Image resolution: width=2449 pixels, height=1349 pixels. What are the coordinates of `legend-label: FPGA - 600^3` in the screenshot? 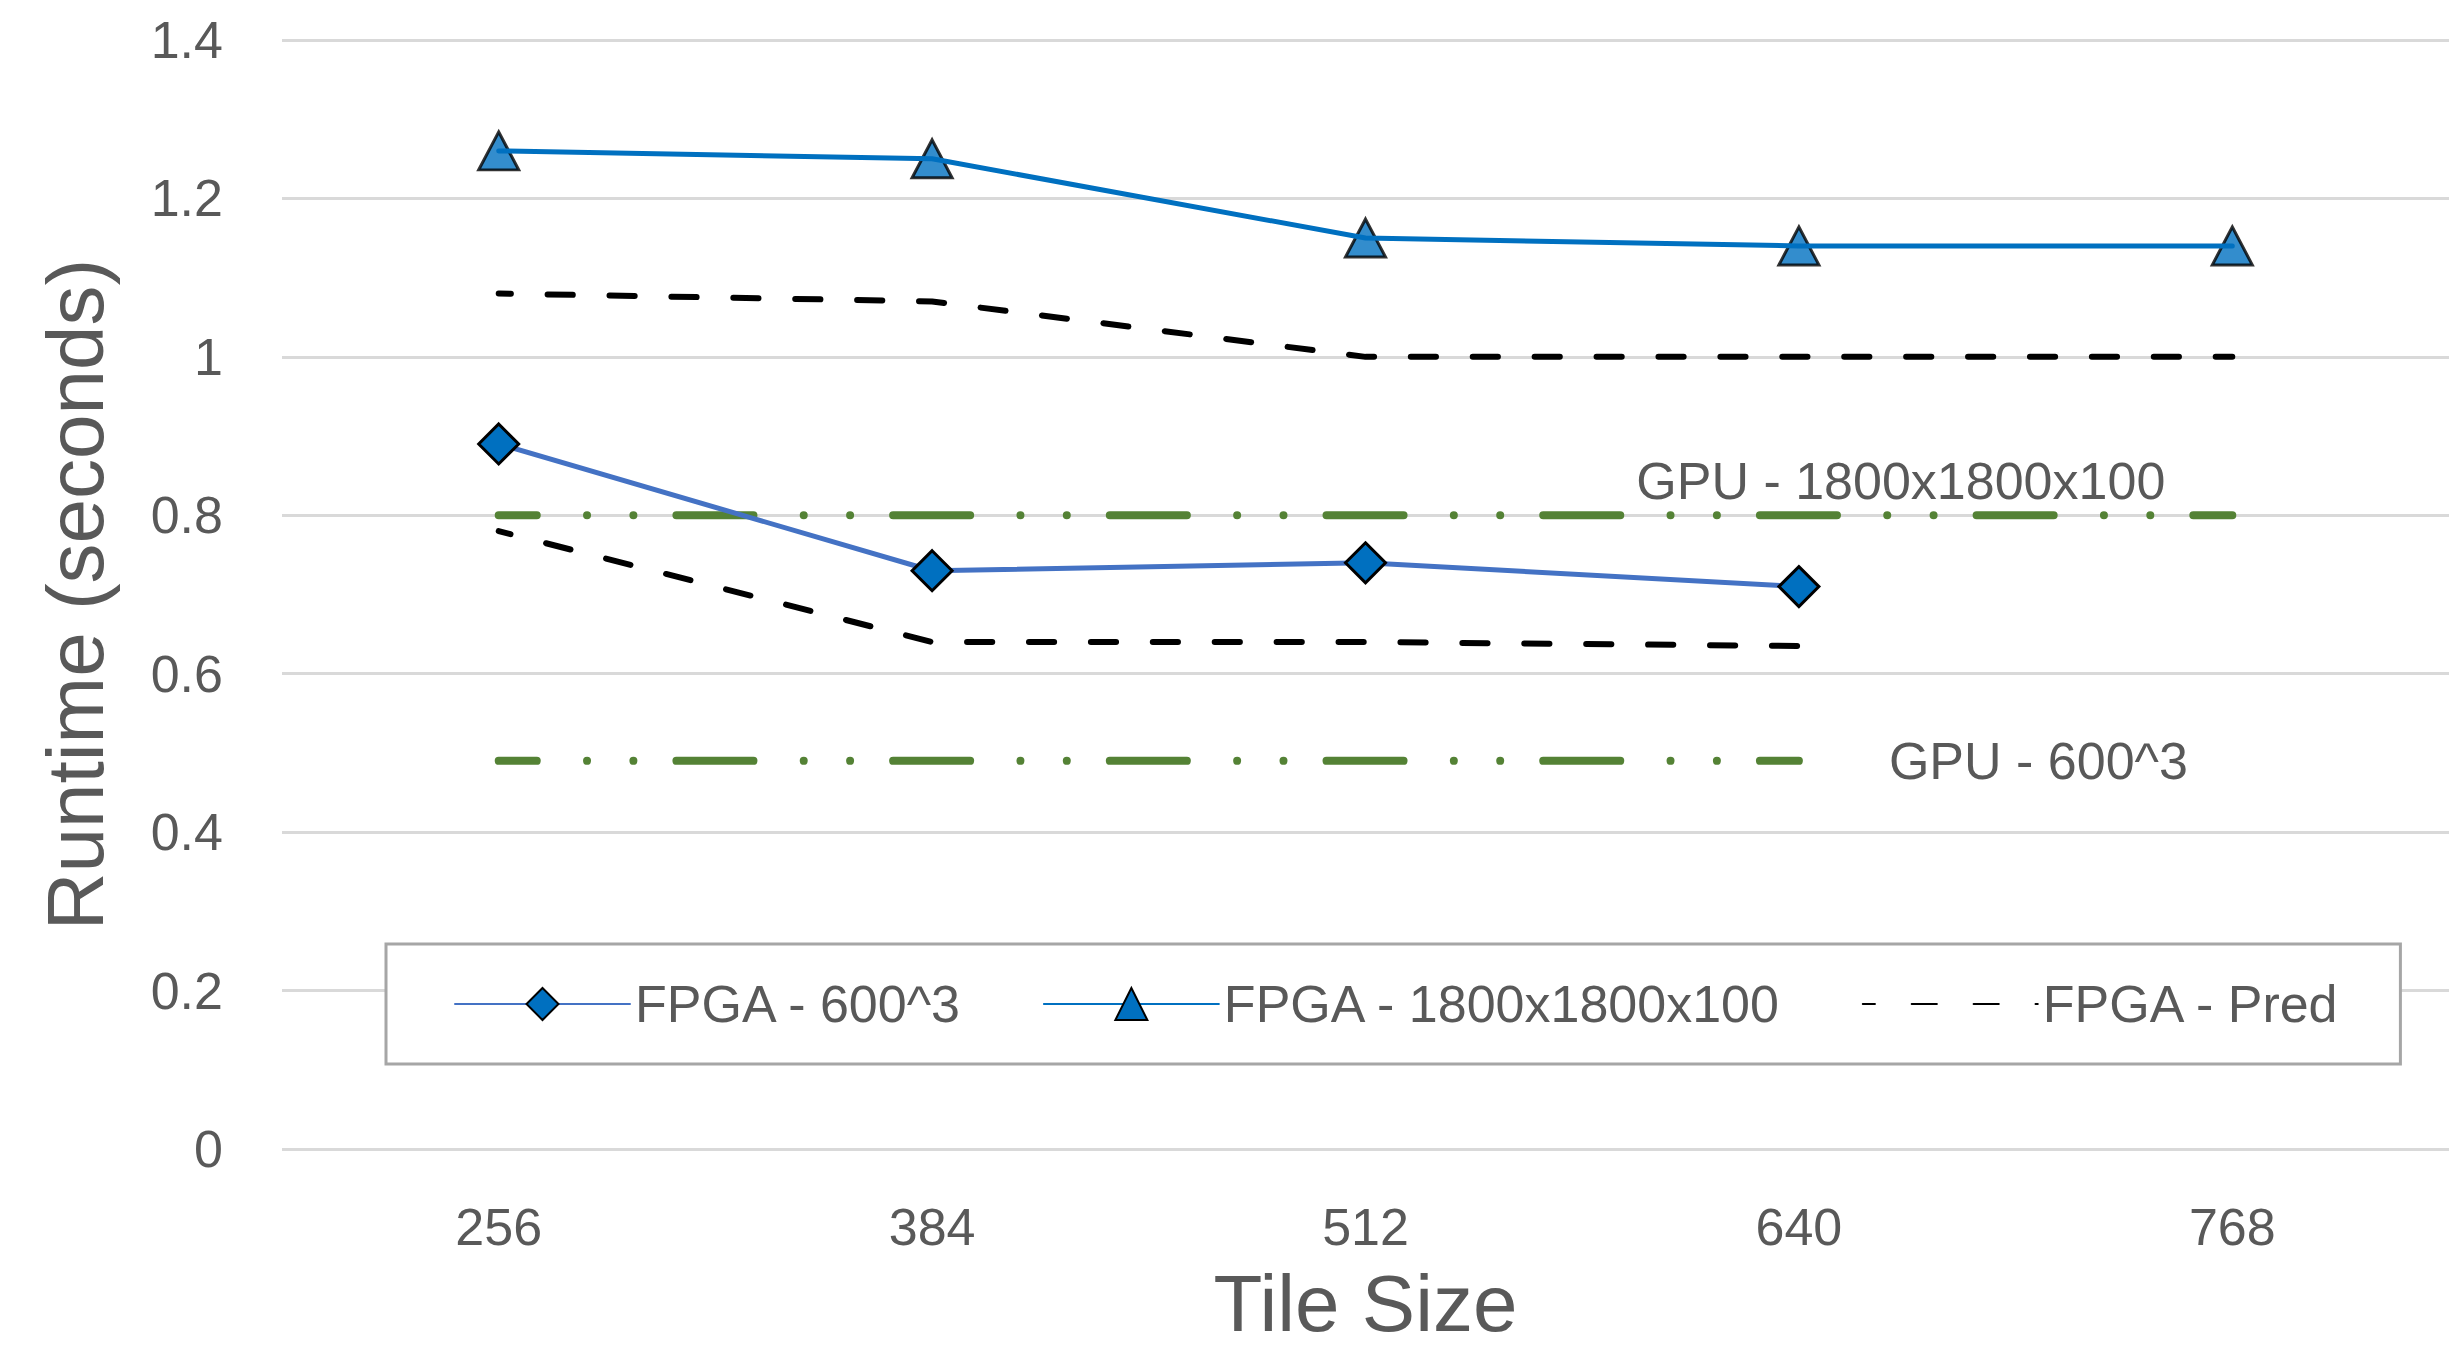 It's located at (797, 1004).